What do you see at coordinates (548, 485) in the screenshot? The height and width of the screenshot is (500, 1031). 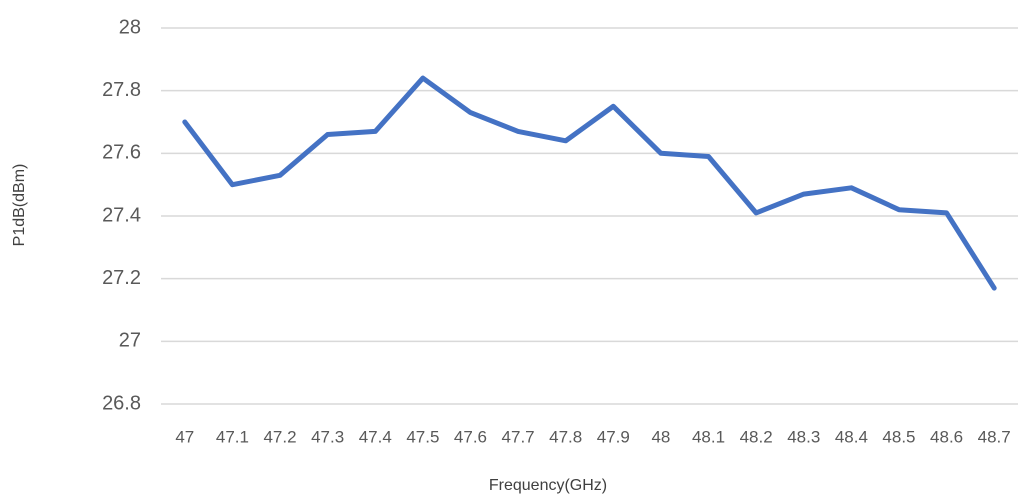 I see `x-axis-title: Frequency(GHz)` at bounding box center [548, 485].